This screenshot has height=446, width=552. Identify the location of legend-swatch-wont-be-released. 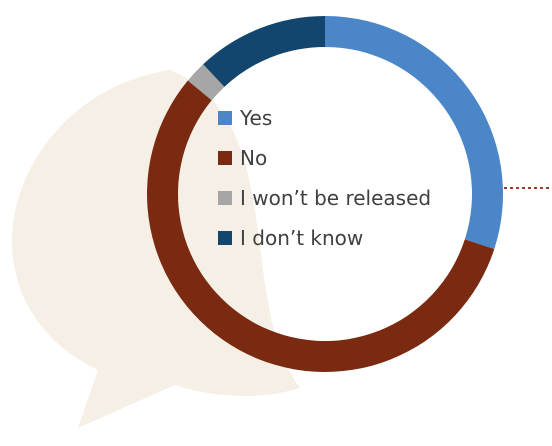
(225, 198).